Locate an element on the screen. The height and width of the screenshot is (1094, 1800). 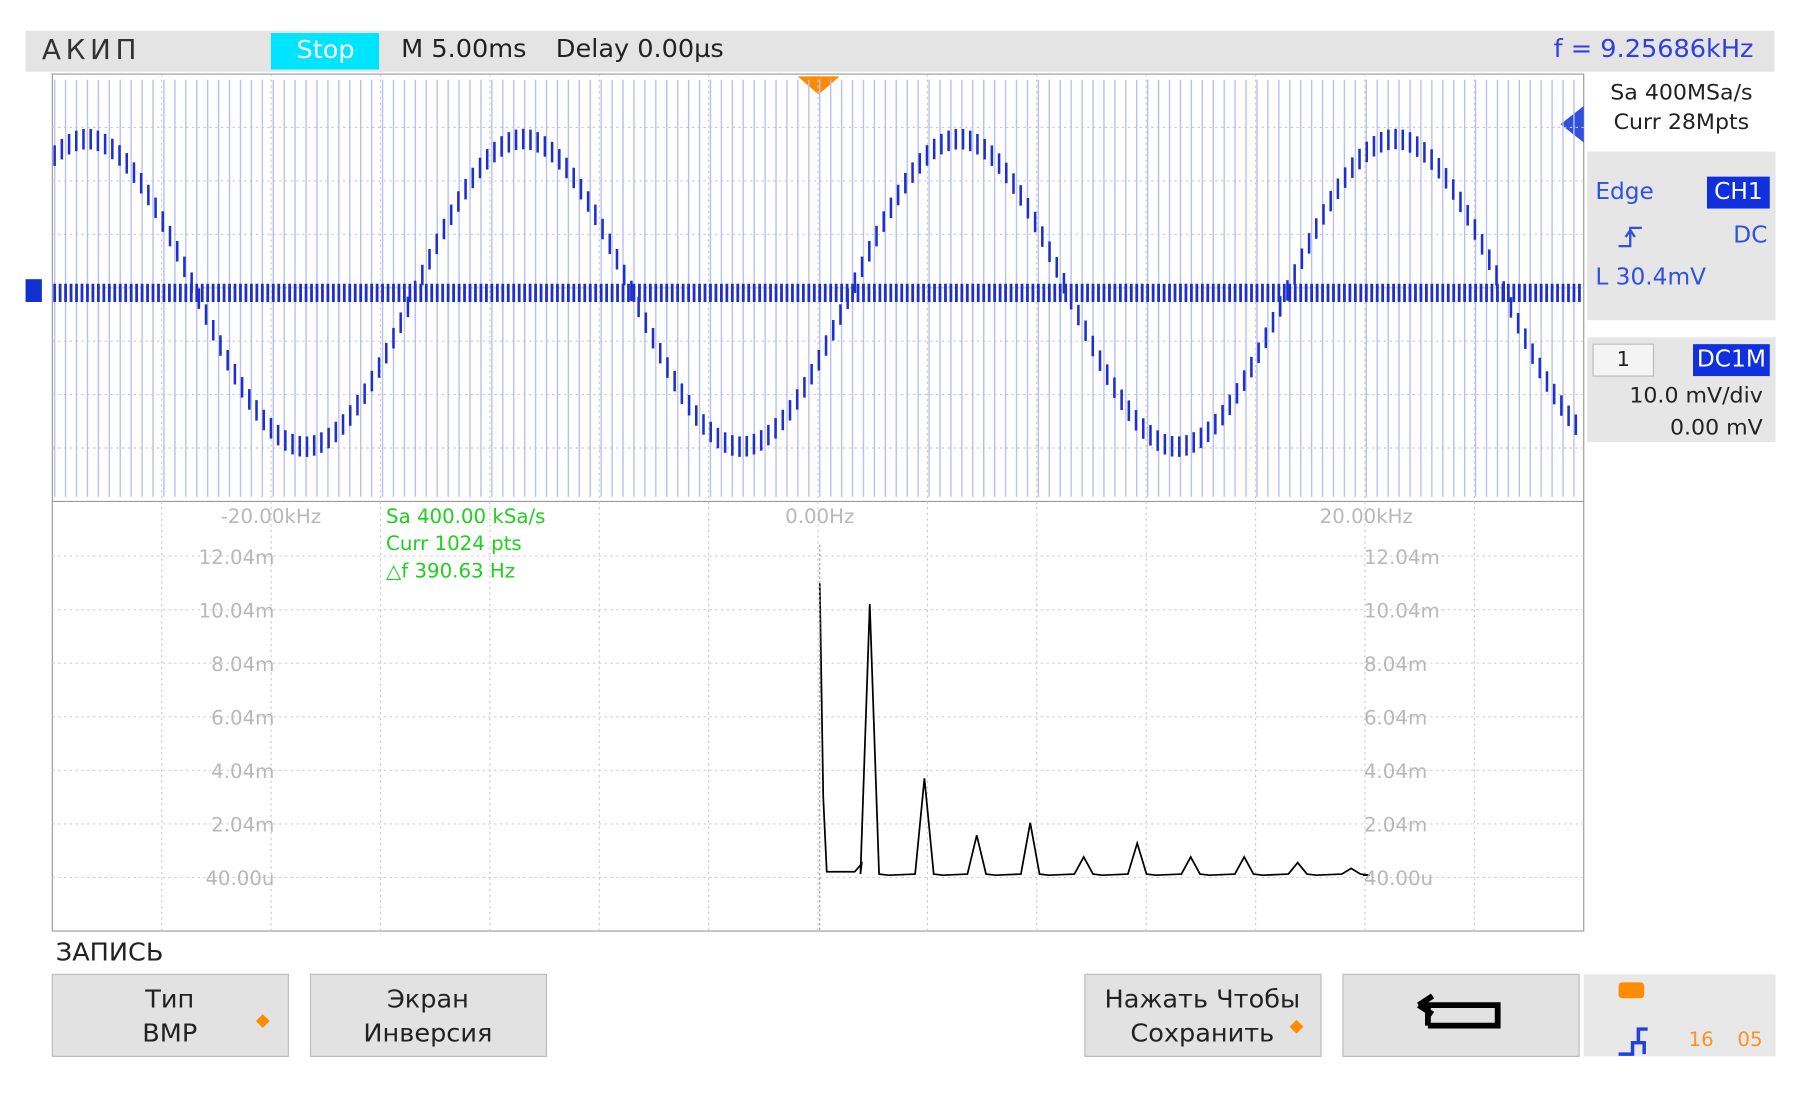
fft-y-label-right: 8.04m is located at coordinates (1395, 664).